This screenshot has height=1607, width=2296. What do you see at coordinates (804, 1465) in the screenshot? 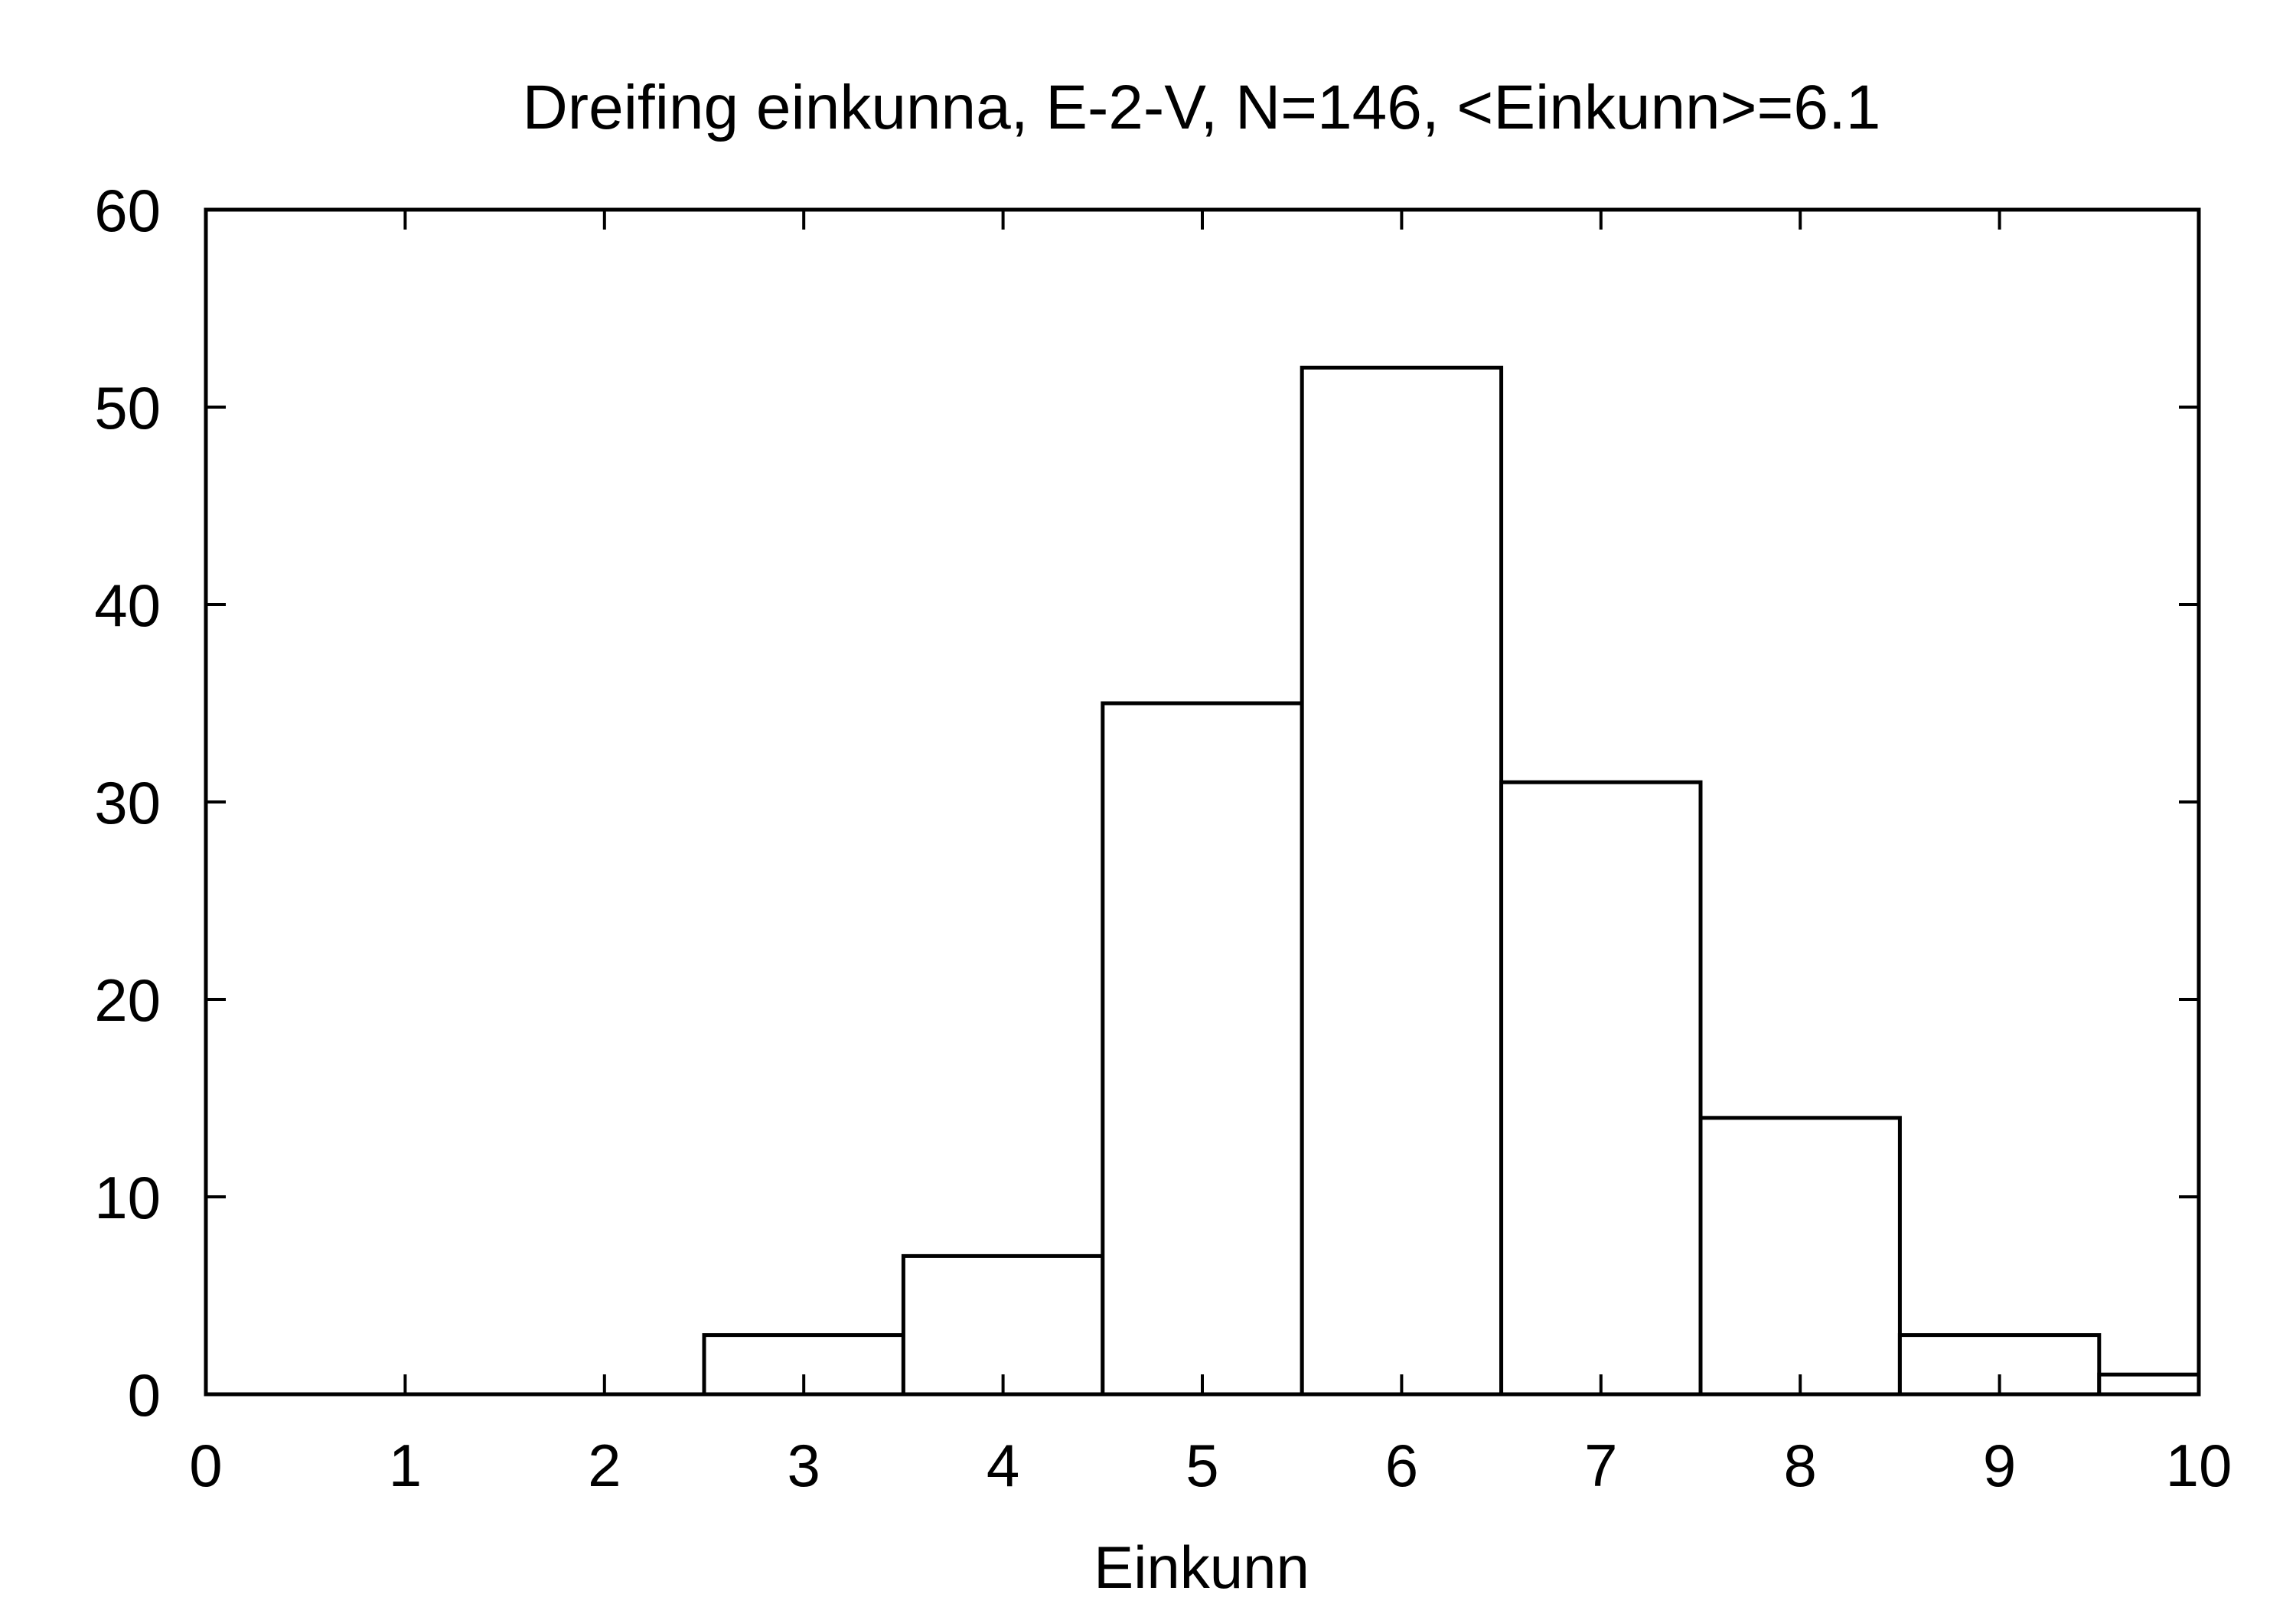
I see `x-tick-label: 3` at bounding box center [804, 1465].